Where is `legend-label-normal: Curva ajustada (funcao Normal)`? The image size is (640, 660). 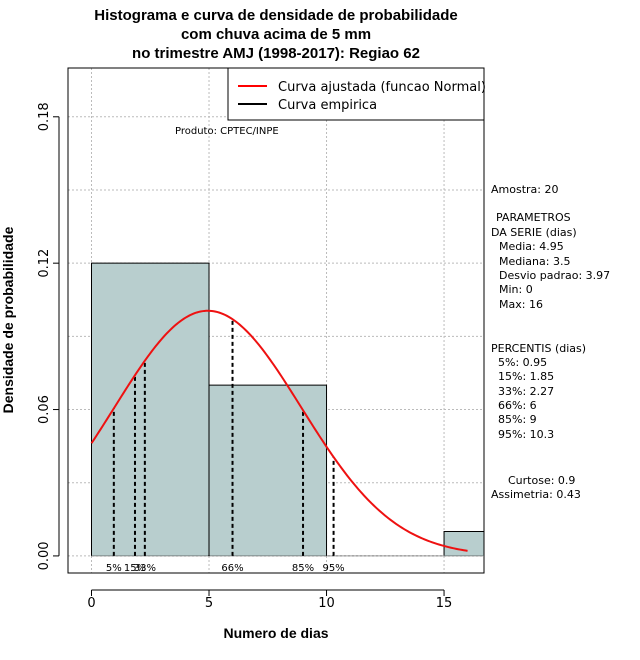 legend-label-normal: Curva ajustada (funcao Normal) is located at coordinates (382, 87).